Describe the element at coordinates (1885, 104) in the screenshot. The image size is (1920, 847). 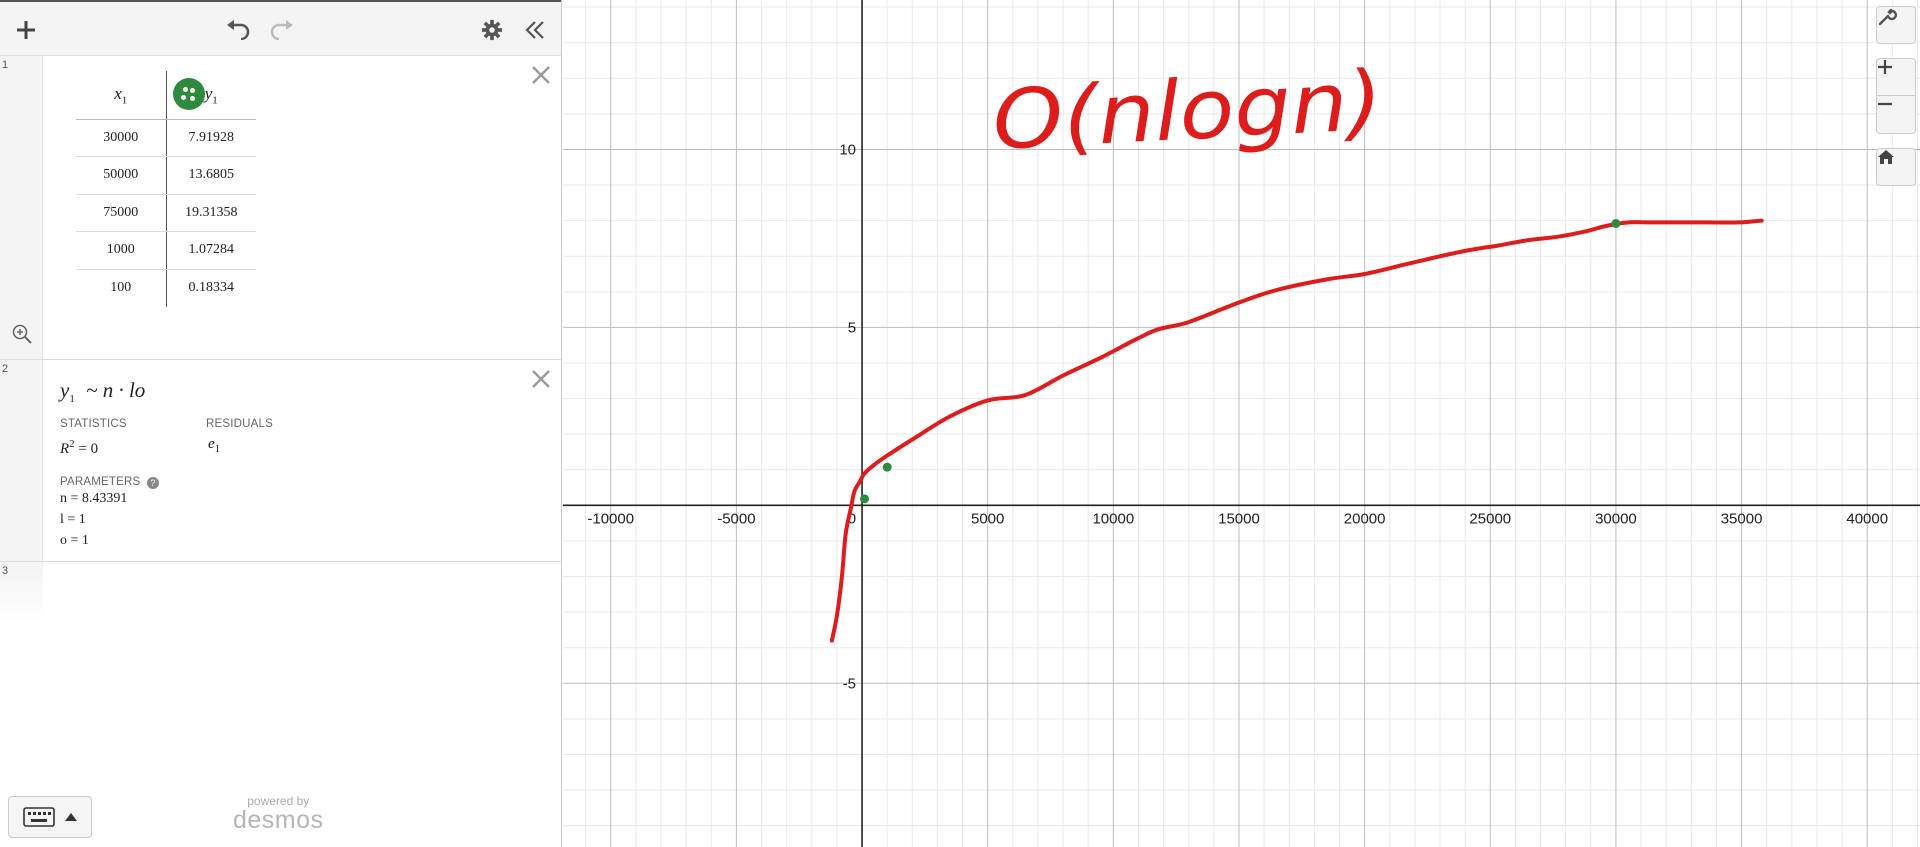
I see `minus-icon` at that location.